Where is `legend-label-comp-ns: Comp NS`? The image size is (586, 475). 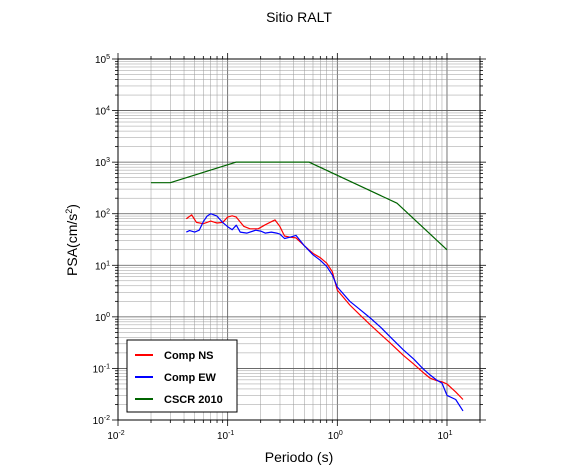
legend-label-comp-ns: Comp NS is located at coordinates (189, 356).